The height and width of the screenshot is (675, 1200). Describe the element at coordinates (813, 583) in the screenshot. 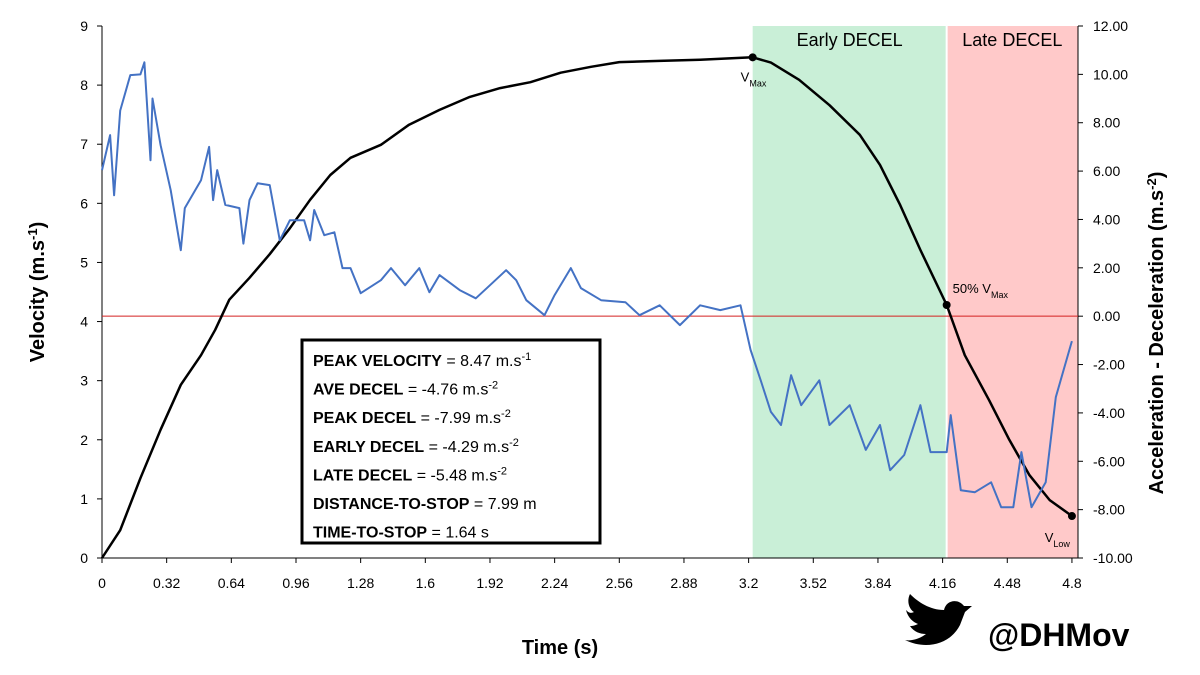

I see `x-tick-label: 3.52` at that location.